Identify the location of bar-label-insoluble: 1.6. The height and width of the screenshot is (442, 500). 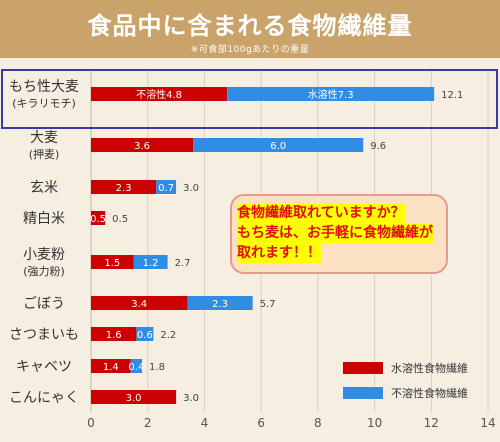
(114, 335).